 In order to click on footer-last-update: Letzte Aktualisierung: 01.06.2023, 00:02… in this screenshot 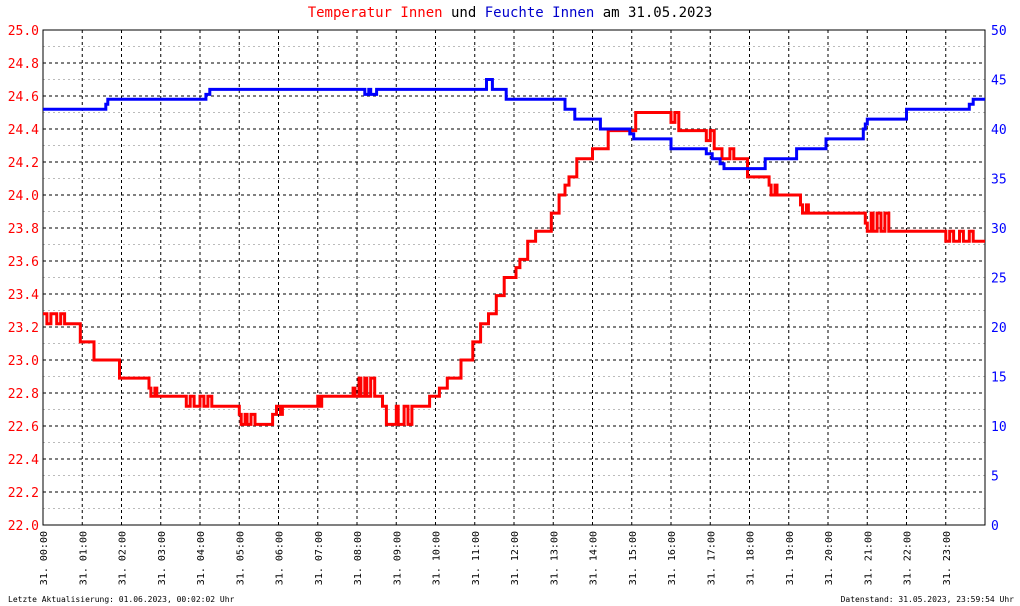, I will do `click(121, 599)`.